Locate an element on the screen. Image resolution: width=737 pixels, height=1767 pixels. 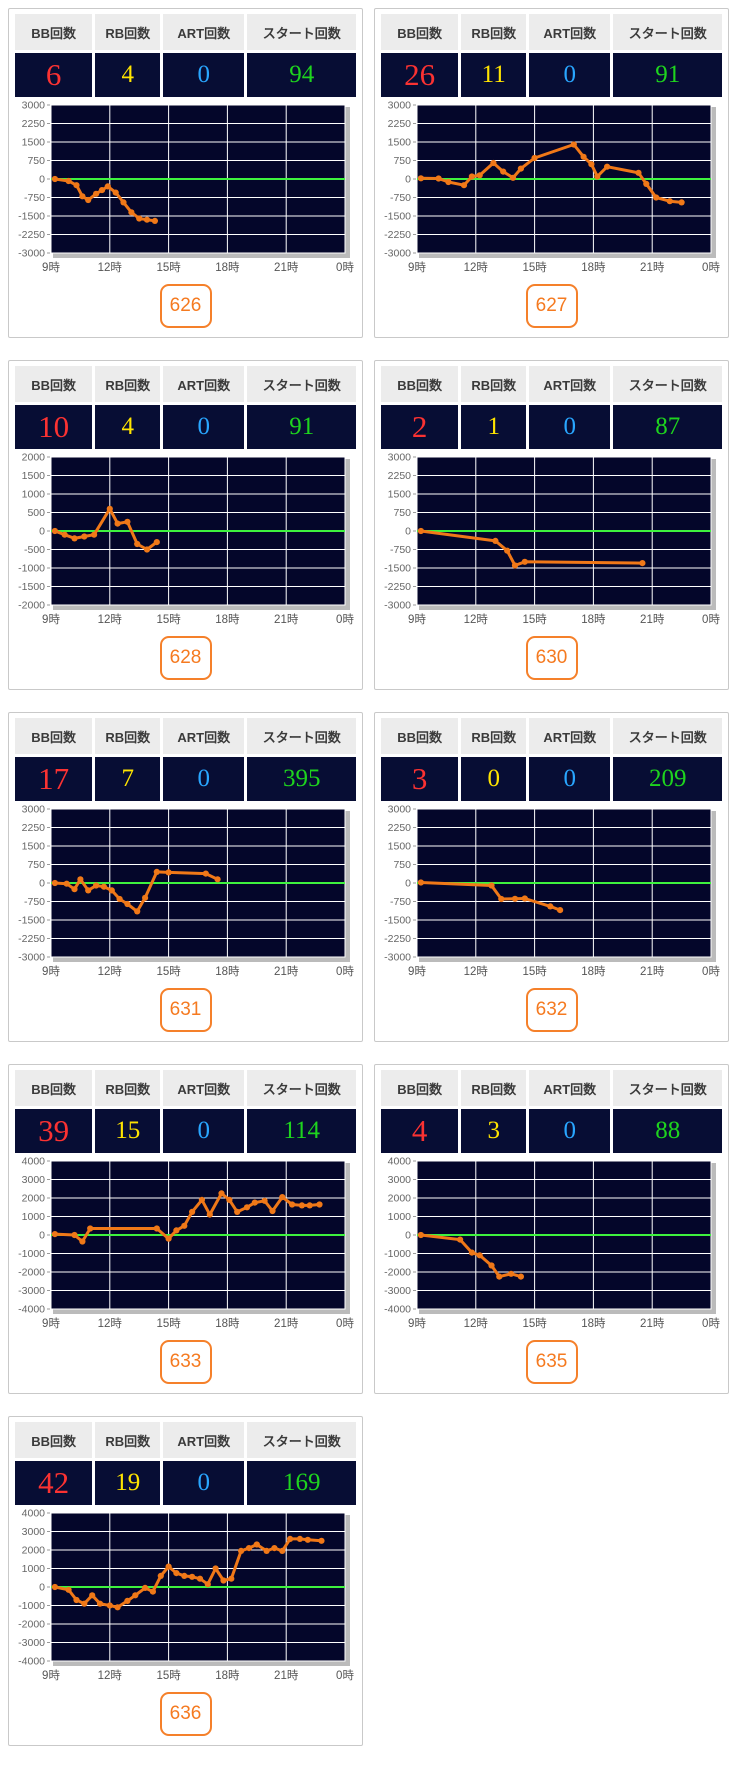
counter-value-start: 209 is located at coordinates (667, 779).